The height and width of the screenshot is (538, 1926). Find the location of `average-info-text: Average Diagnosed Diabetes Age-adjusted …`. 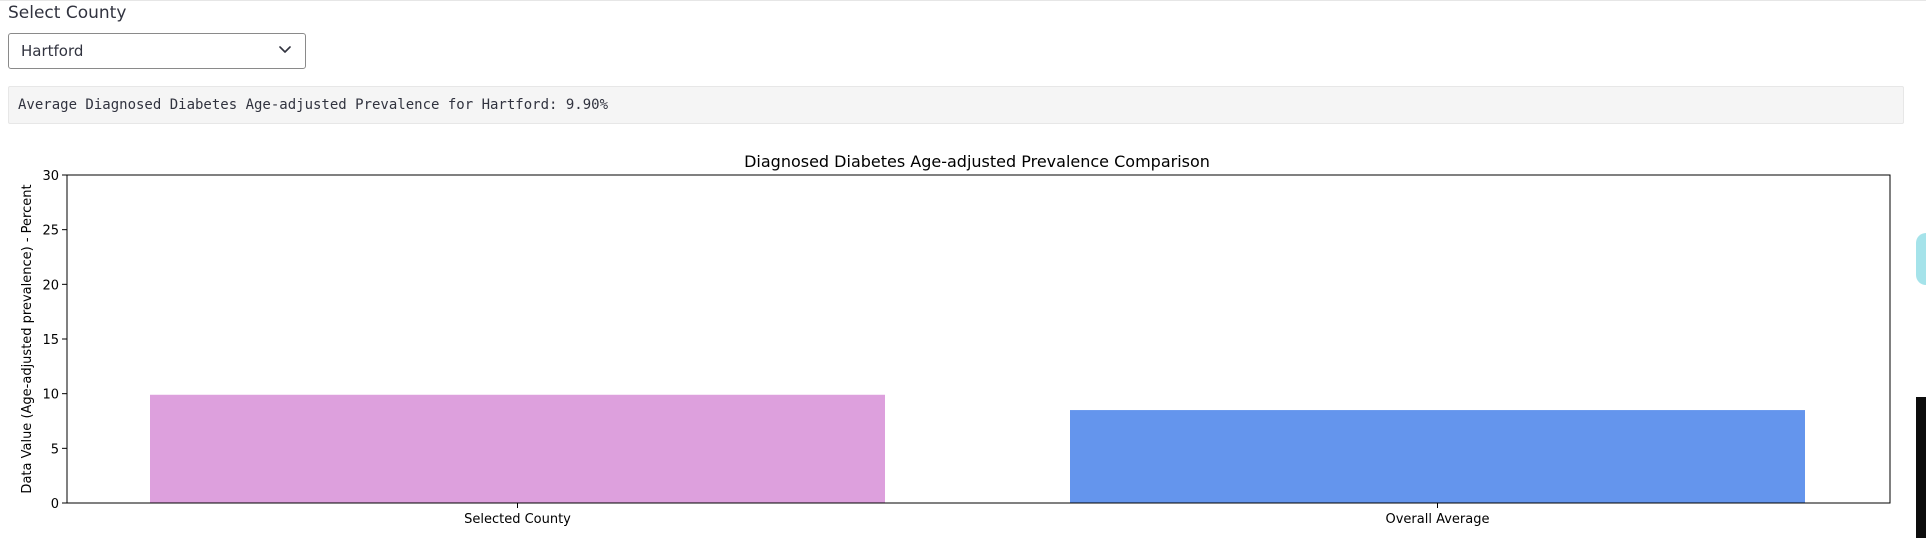

average-info-text: Average Diagnosed Diabetes Age-adjusted … is located at coordinates (313, 105).